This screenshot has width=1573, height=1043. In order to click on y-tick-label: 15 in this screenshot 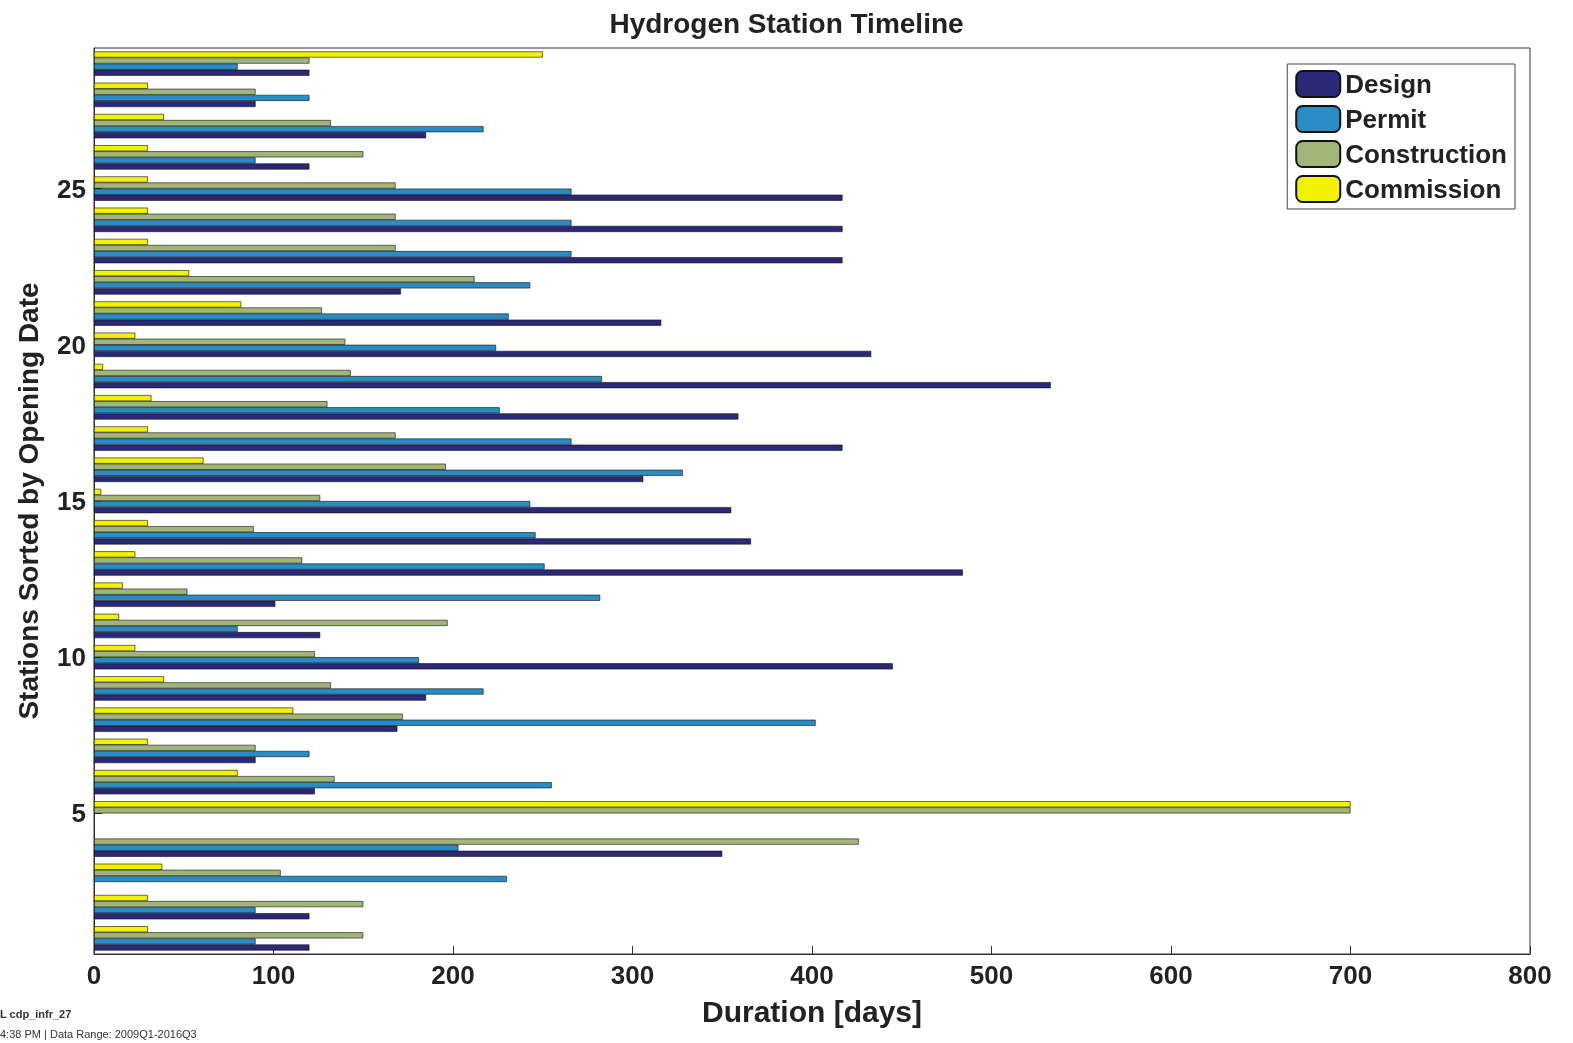, I will do `click(71, 501)`.